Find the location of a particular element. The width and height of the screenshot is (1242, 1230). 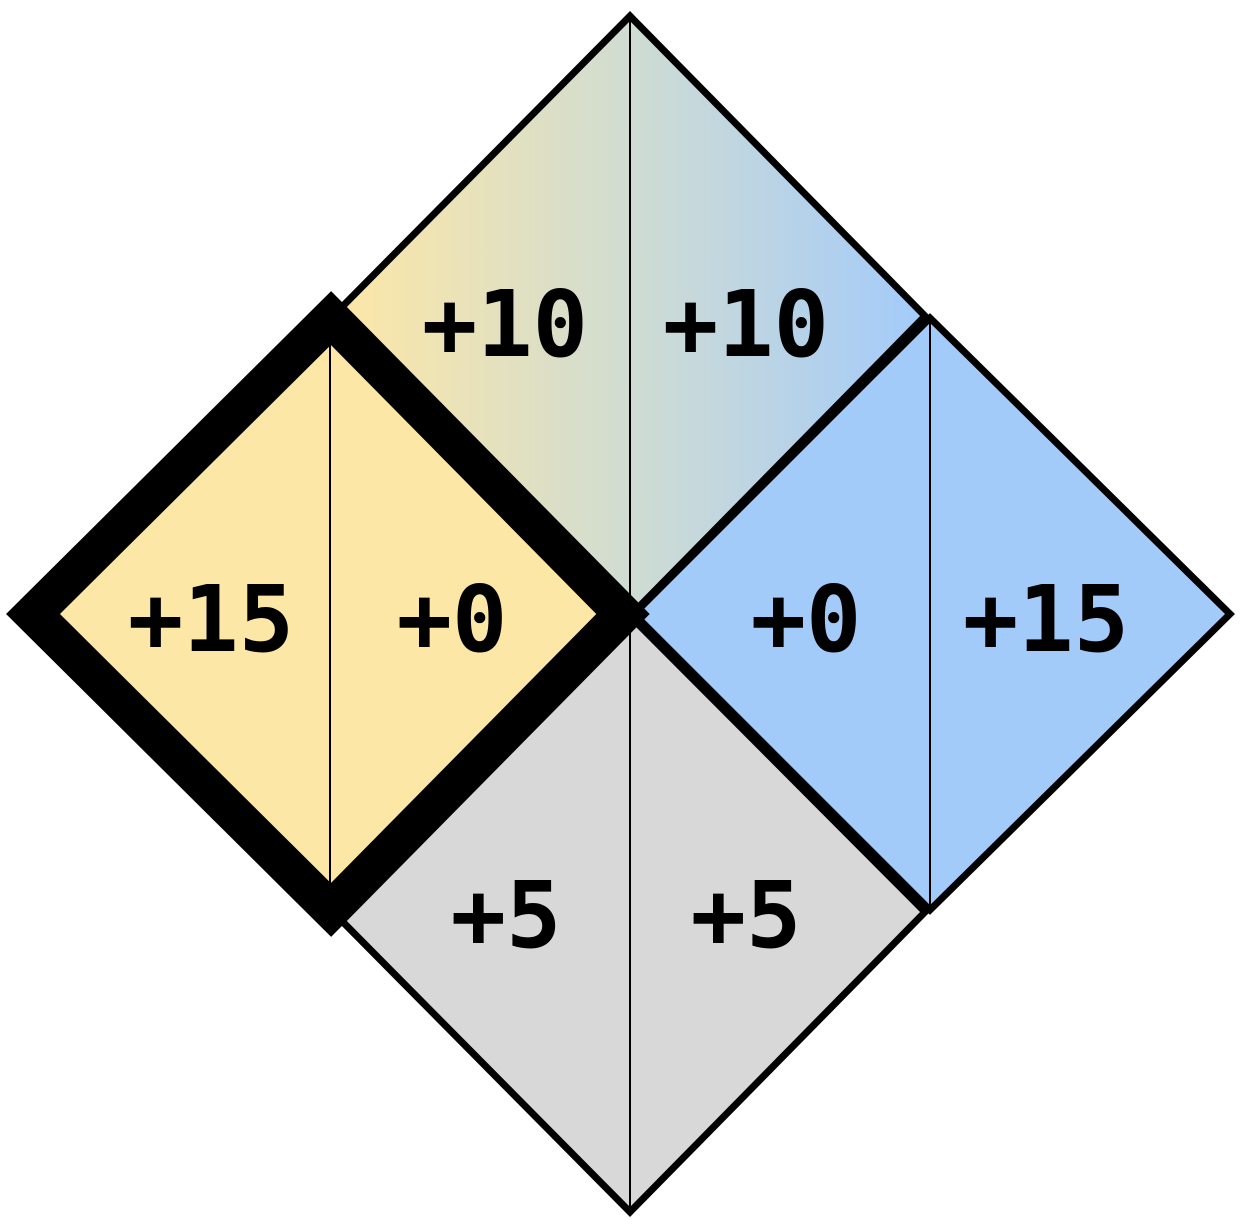

top-right-value: +10 is located at coordinates (746, 324).